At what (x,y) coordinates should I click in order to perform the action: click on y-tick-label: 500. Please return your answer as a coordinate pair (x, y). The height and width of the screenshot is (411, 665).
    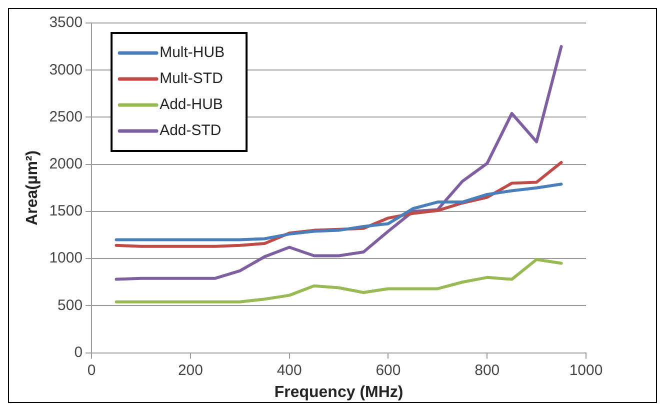
    Looking at the image, I should click on (70, 305).